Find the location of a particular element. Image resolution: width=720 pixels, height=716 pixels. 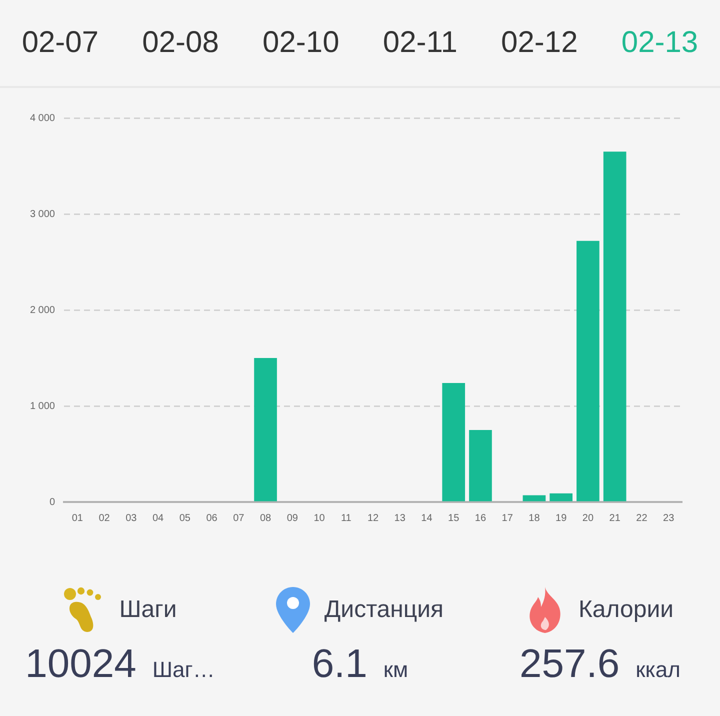

x-tick-label: 16 is located at coordinates (480, 518).